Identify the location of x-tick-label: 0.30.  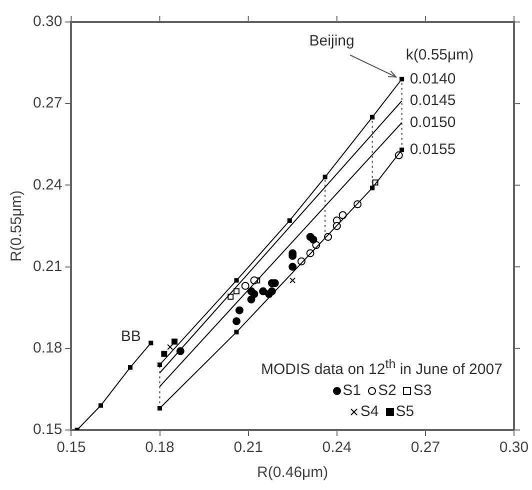
(514, 447).